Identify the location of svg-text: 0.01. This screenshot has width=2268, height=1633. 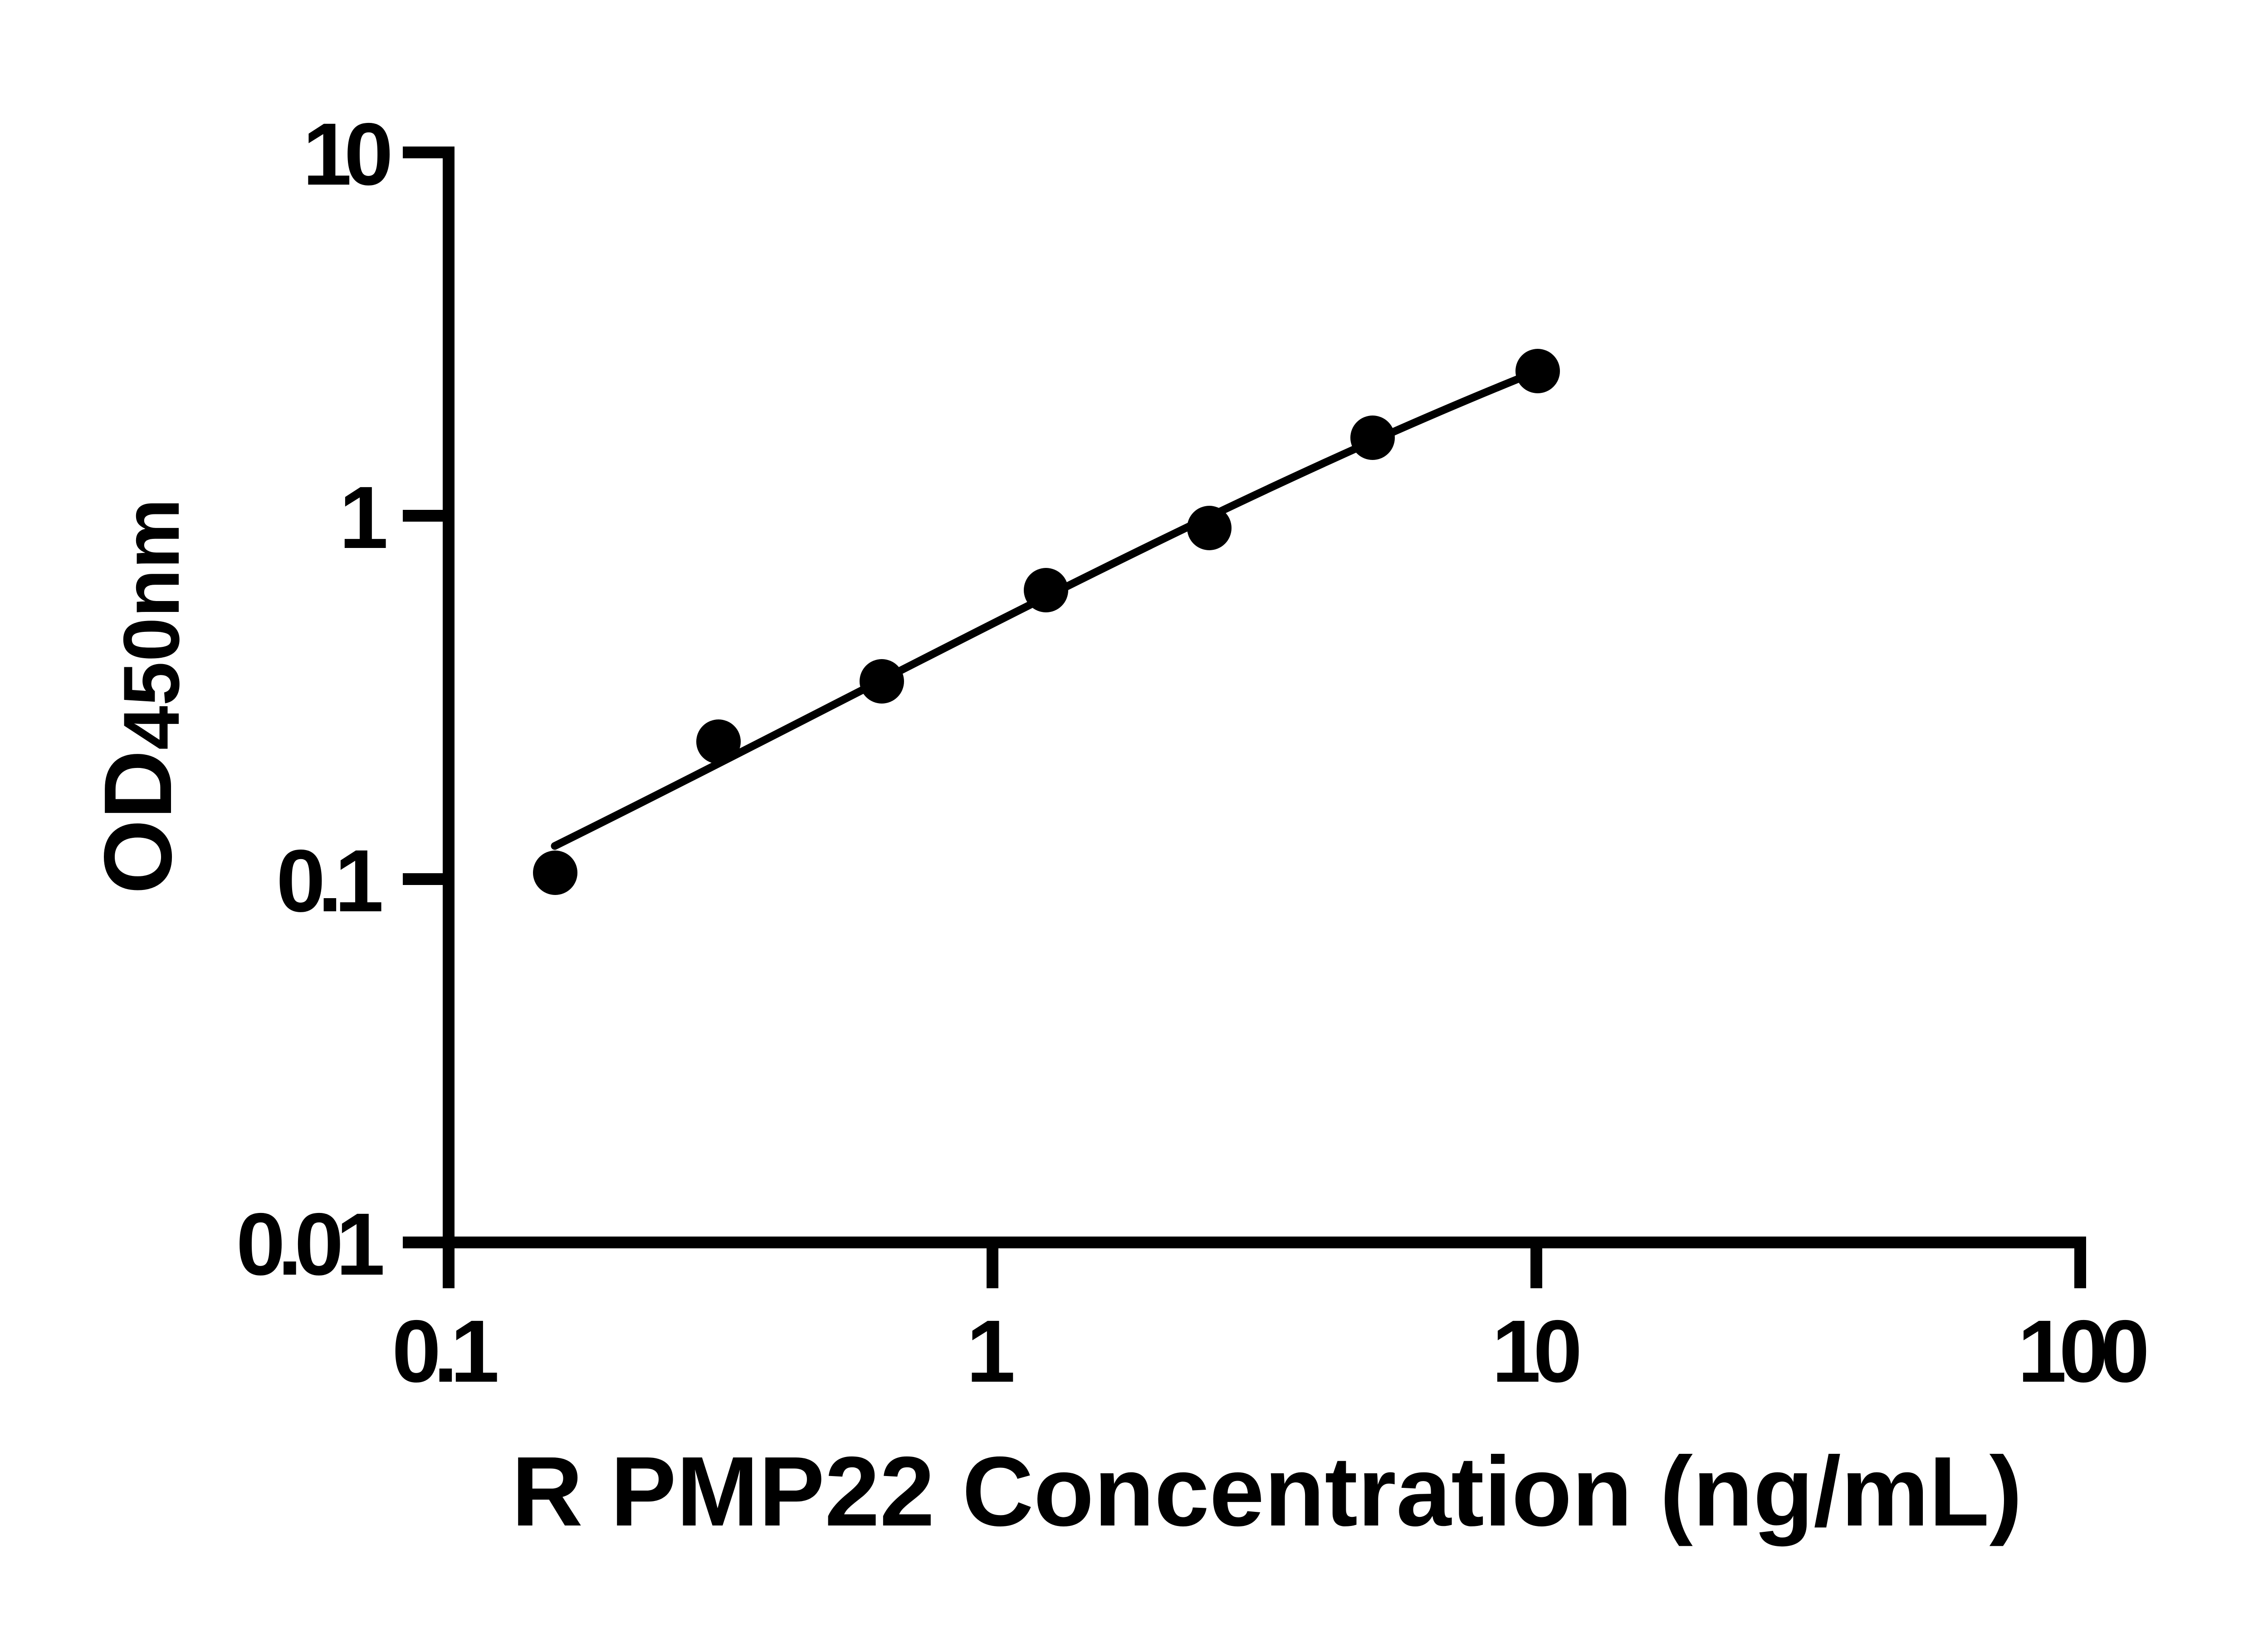
(310, 1244).